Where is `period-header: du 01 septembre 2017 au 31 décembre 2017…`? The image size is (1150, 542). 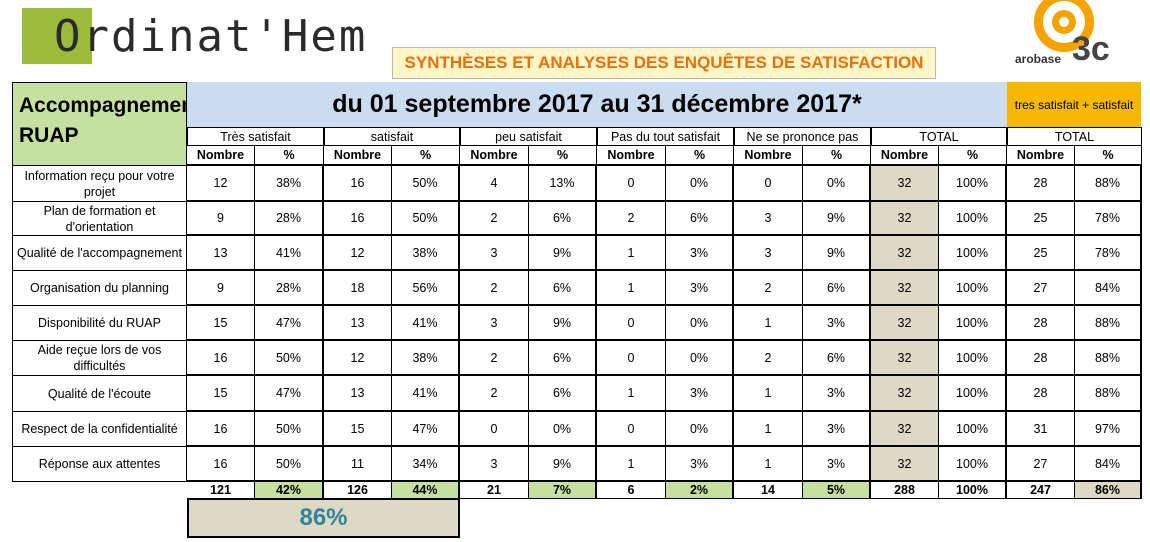 period-header: du 01 septembre 2017 au 31 décembre 2017… is located at coordinates (597, 104).